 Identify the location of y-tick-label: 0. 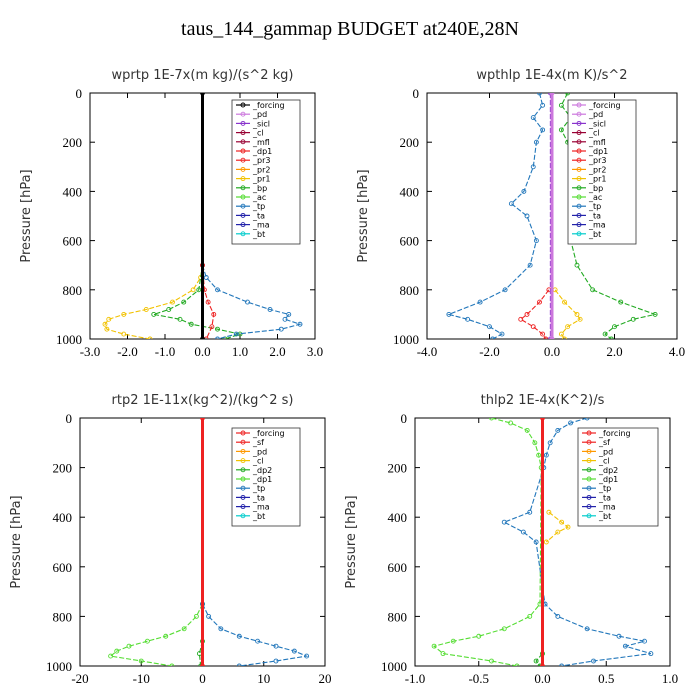
(69, 418).